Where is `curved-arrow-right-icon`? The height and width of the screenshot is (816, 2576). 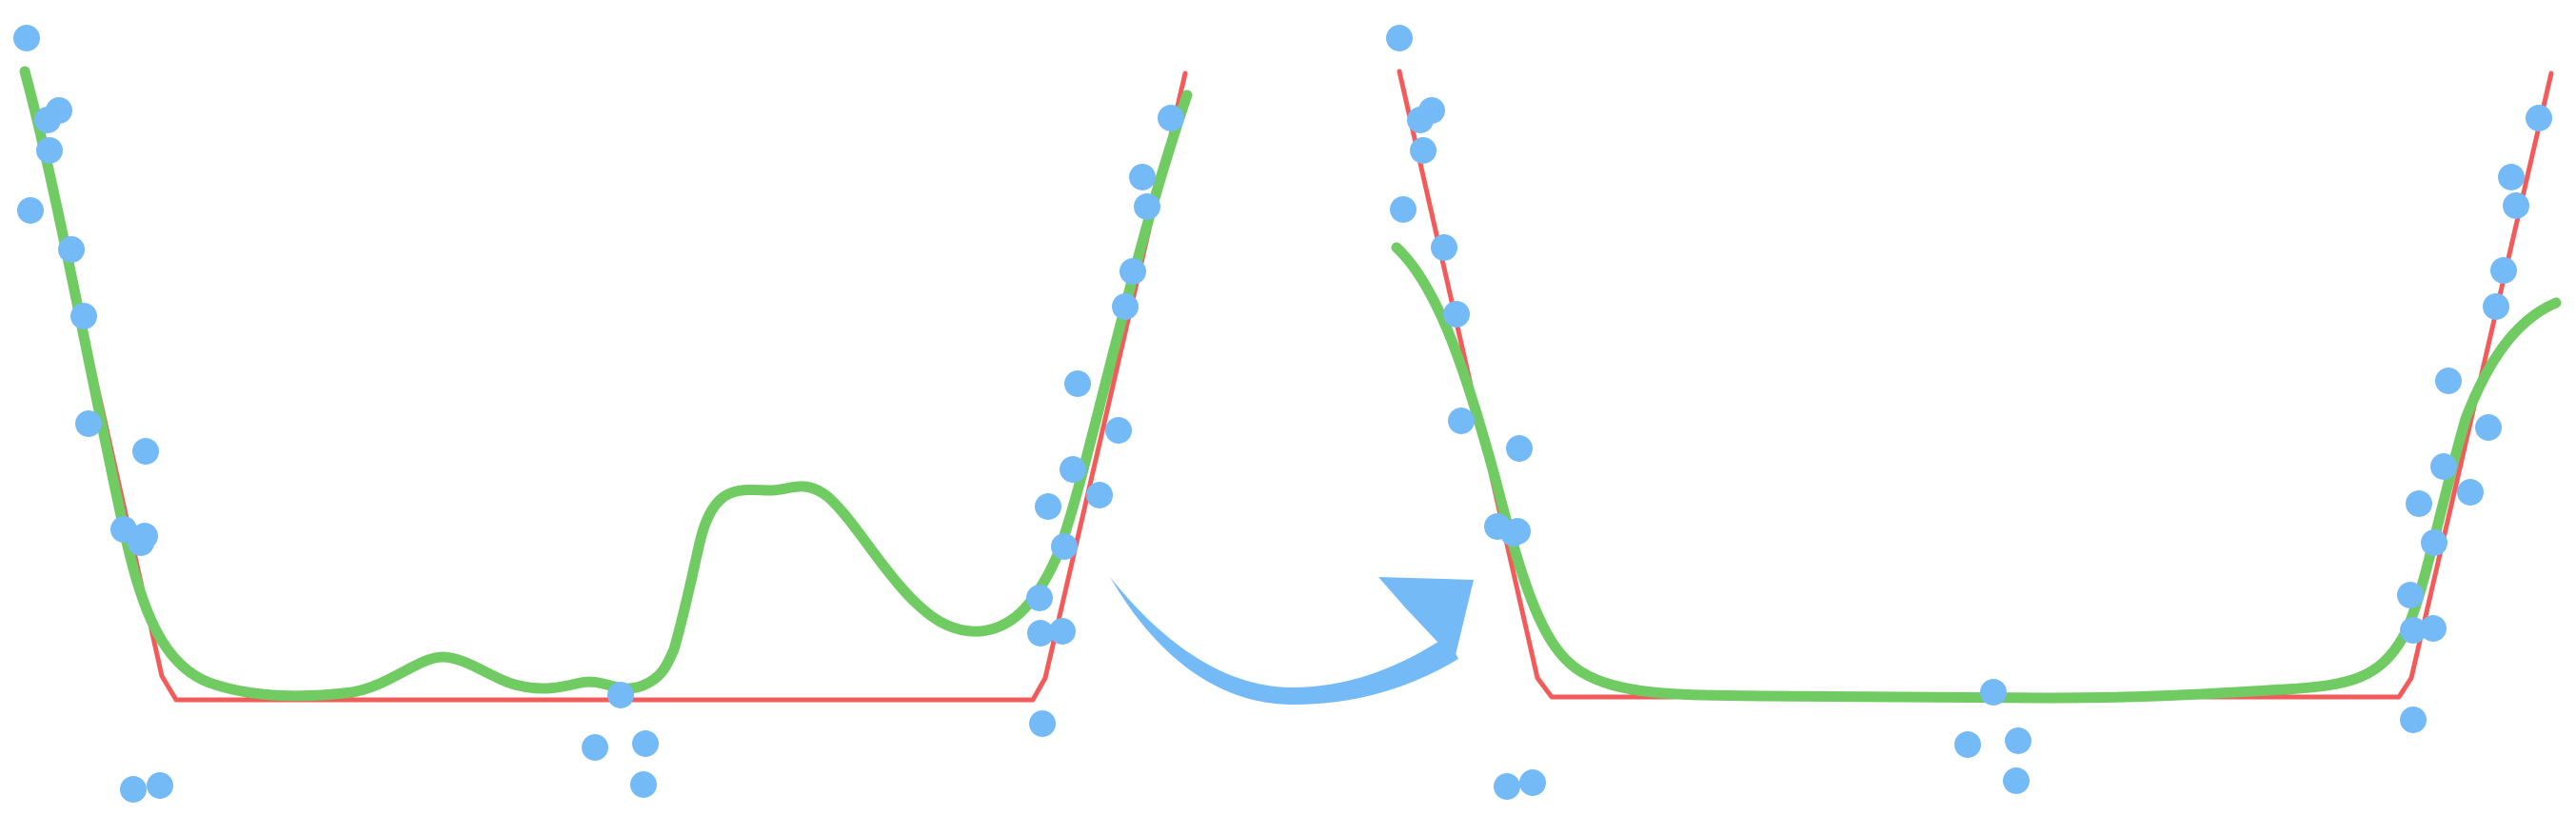 curved-arrow-right-icon is located at coordinates (1292, 641).